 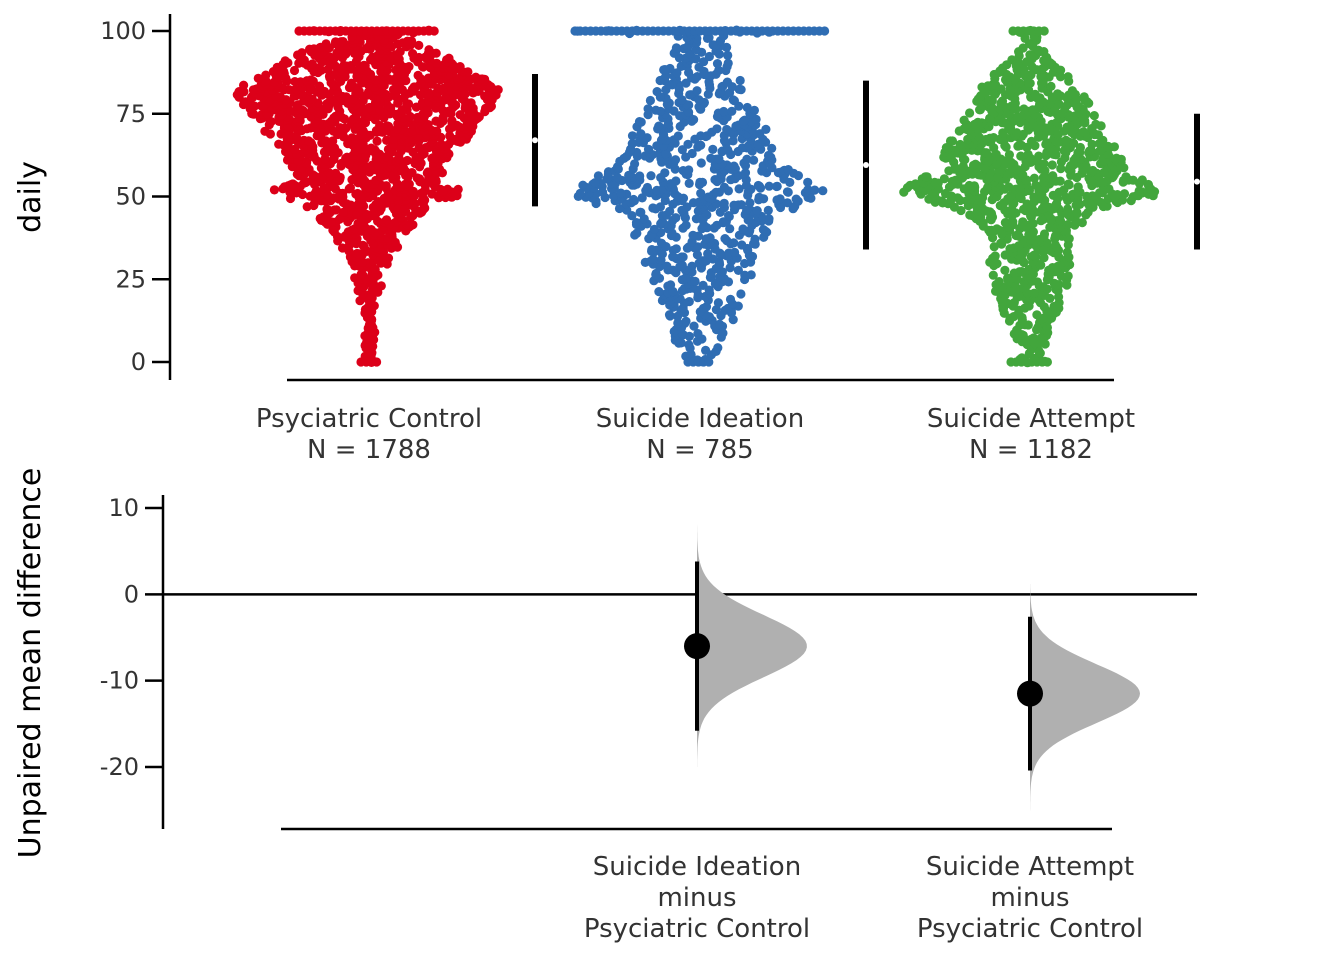 What do you see at coordinates (1031, 450) in the screenshot?
I see `group-n-label: N = 1182` at bounding box center [1031, 450].